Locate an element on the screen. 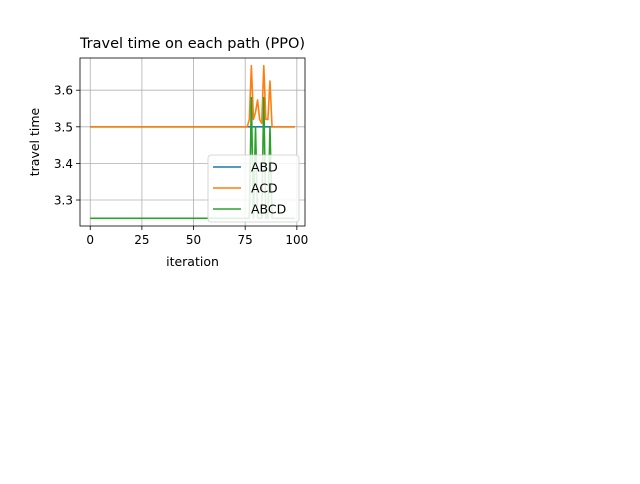  axis-ticks: 0 25 50 75 100 3.3 3.4 3.5 3.6 is located at coordinates (181, 165).